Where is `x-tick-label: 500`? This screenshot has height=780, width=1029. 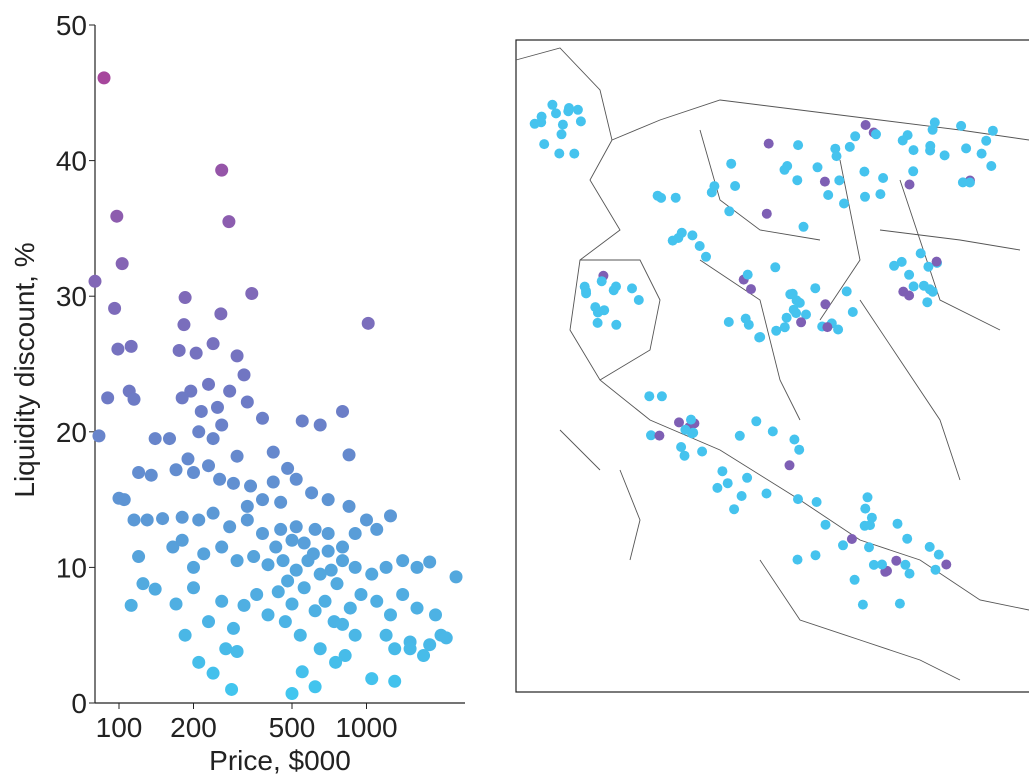 x-tick-label: 500 is located at coordinates (292, 727).